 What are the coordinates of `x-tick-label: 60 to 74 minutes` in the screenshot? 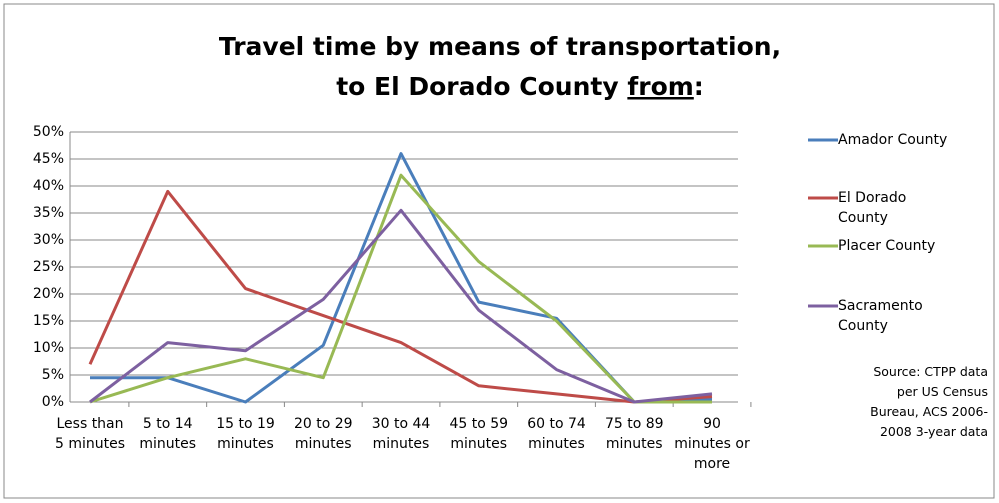 It's located at (556, 434).